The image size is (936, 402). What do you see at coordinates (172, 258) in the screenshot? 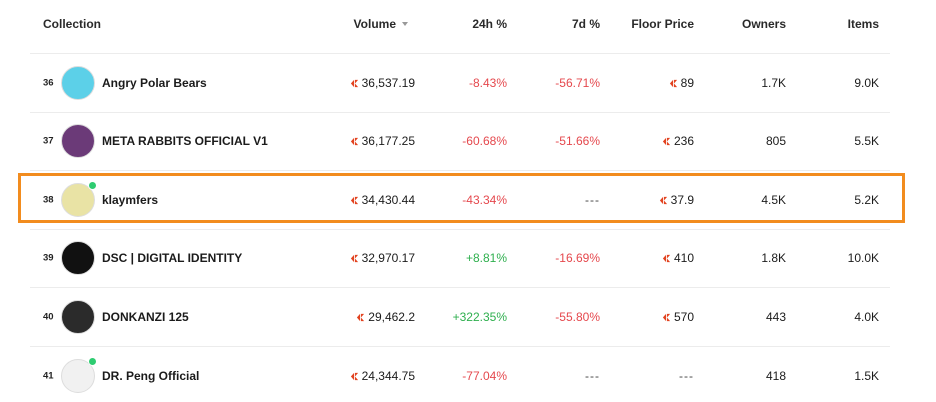
I see `collection-name: DSC | DIGITAL IDENTITY` at bounding box center [172, 258].